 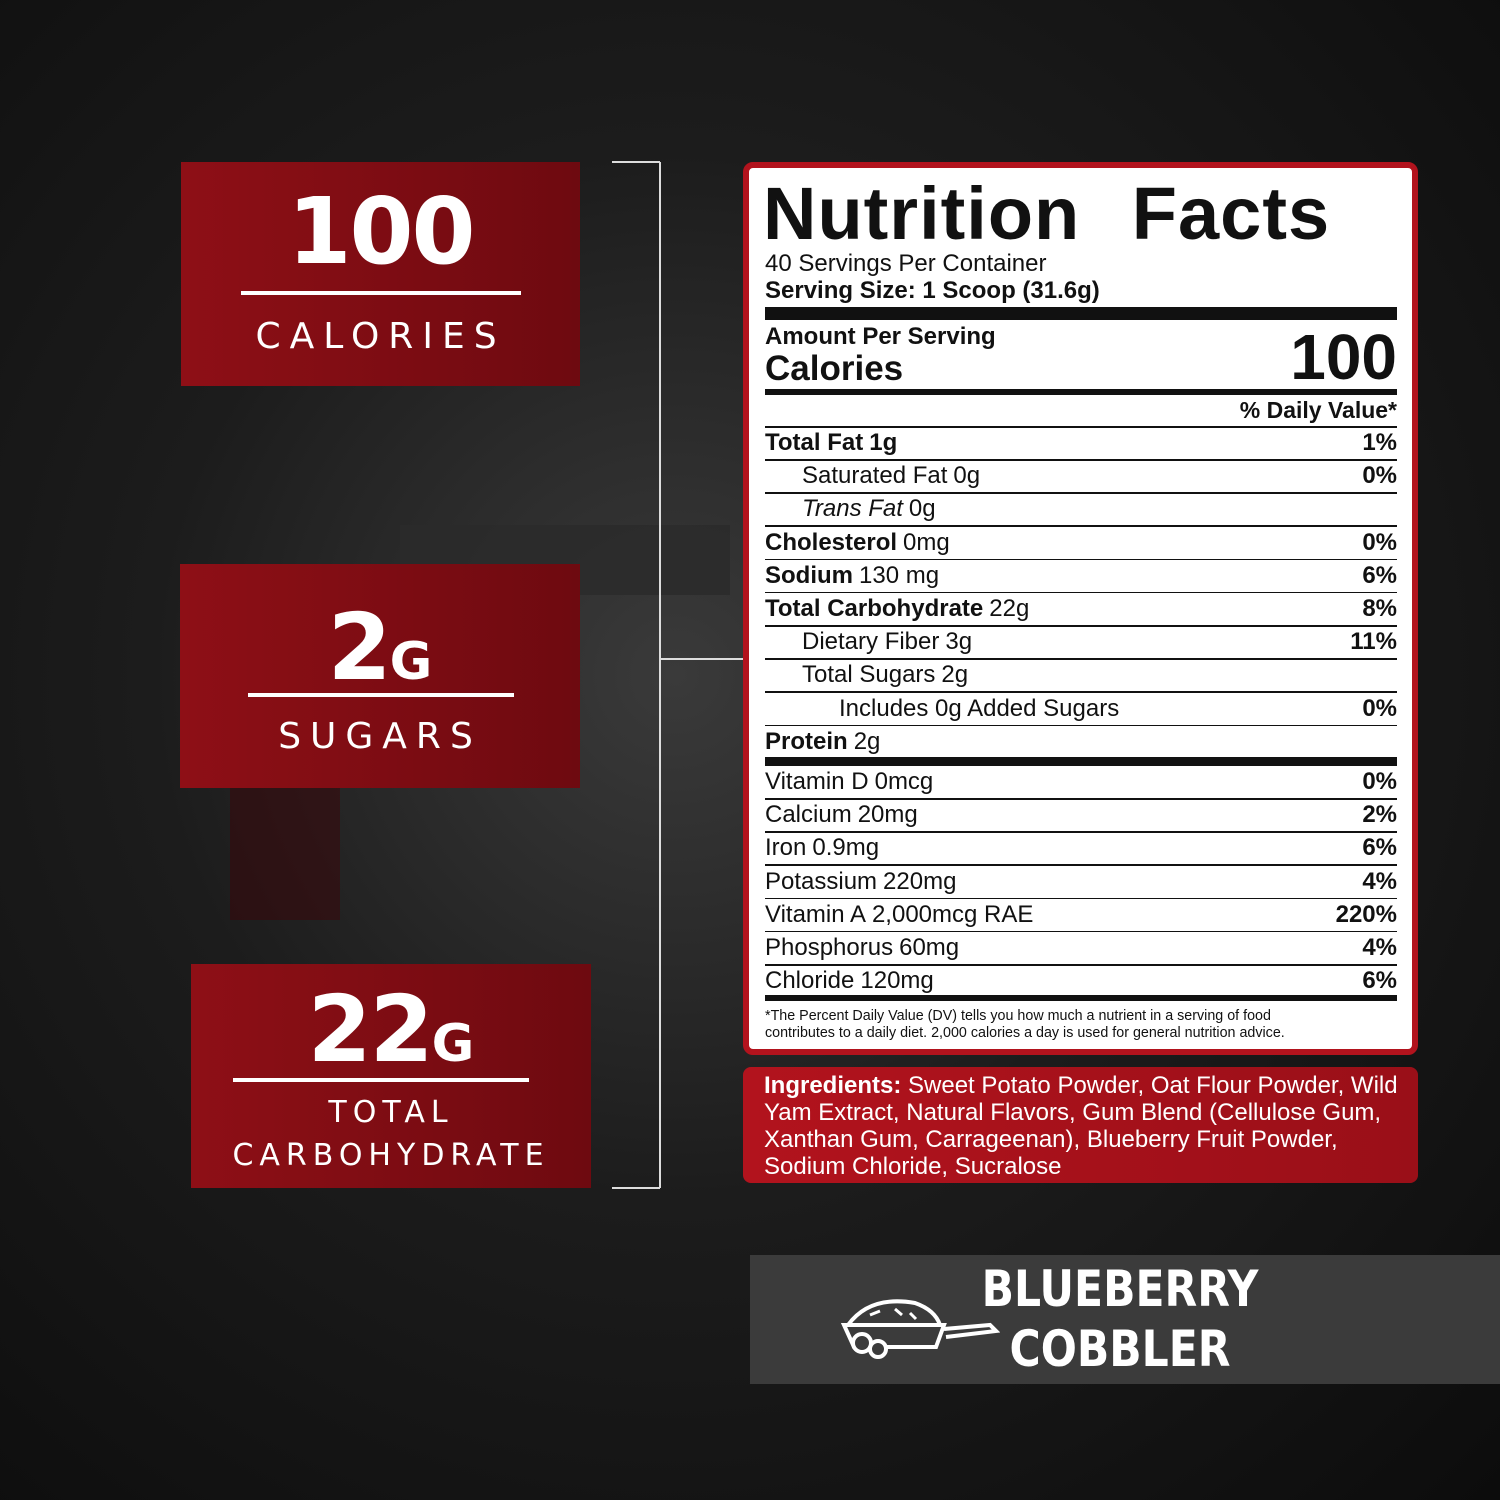 I want to click on nutrient-row: Total Sugars 2g, so click(x=1081, y=675).